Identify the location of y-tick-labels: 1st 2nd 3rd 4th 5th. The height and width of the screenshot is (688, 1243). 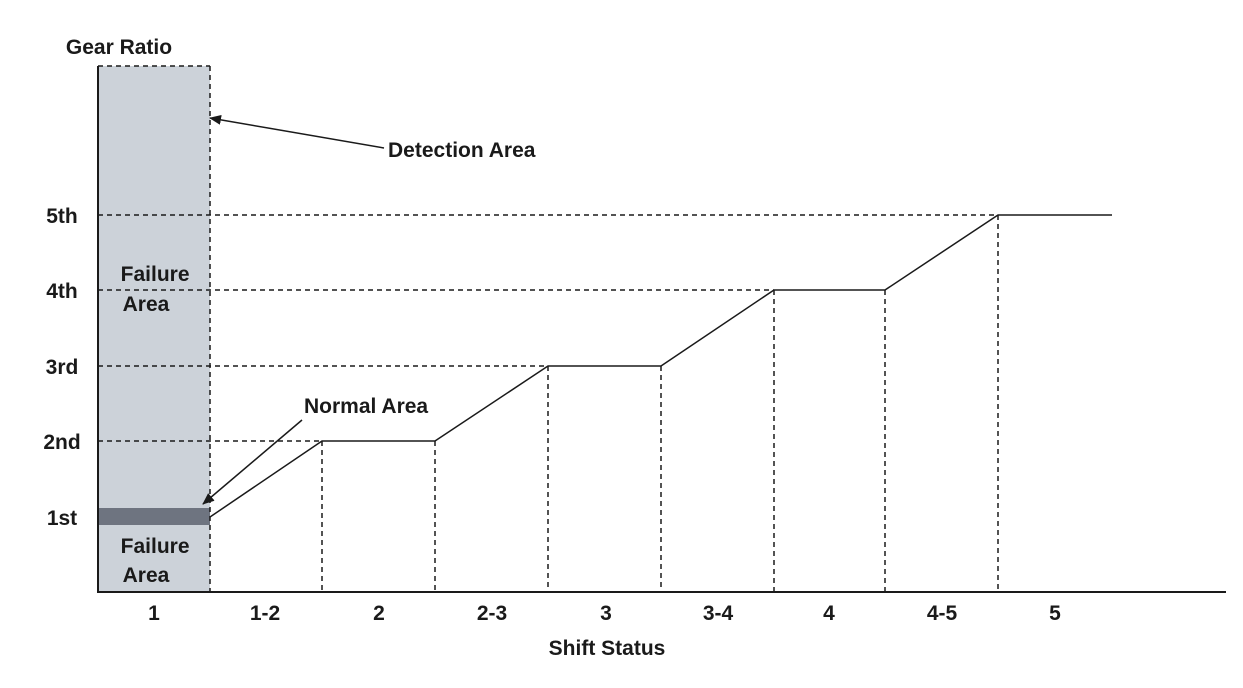
(61, 367).